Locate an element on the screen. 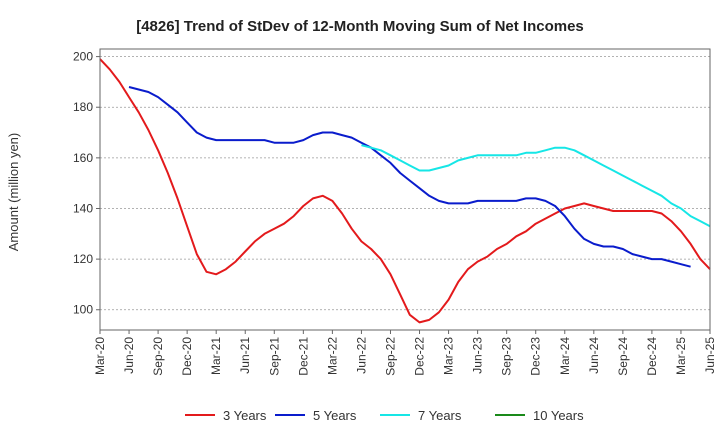  legend-label: 7 Years is located at coordinates (440, 415).